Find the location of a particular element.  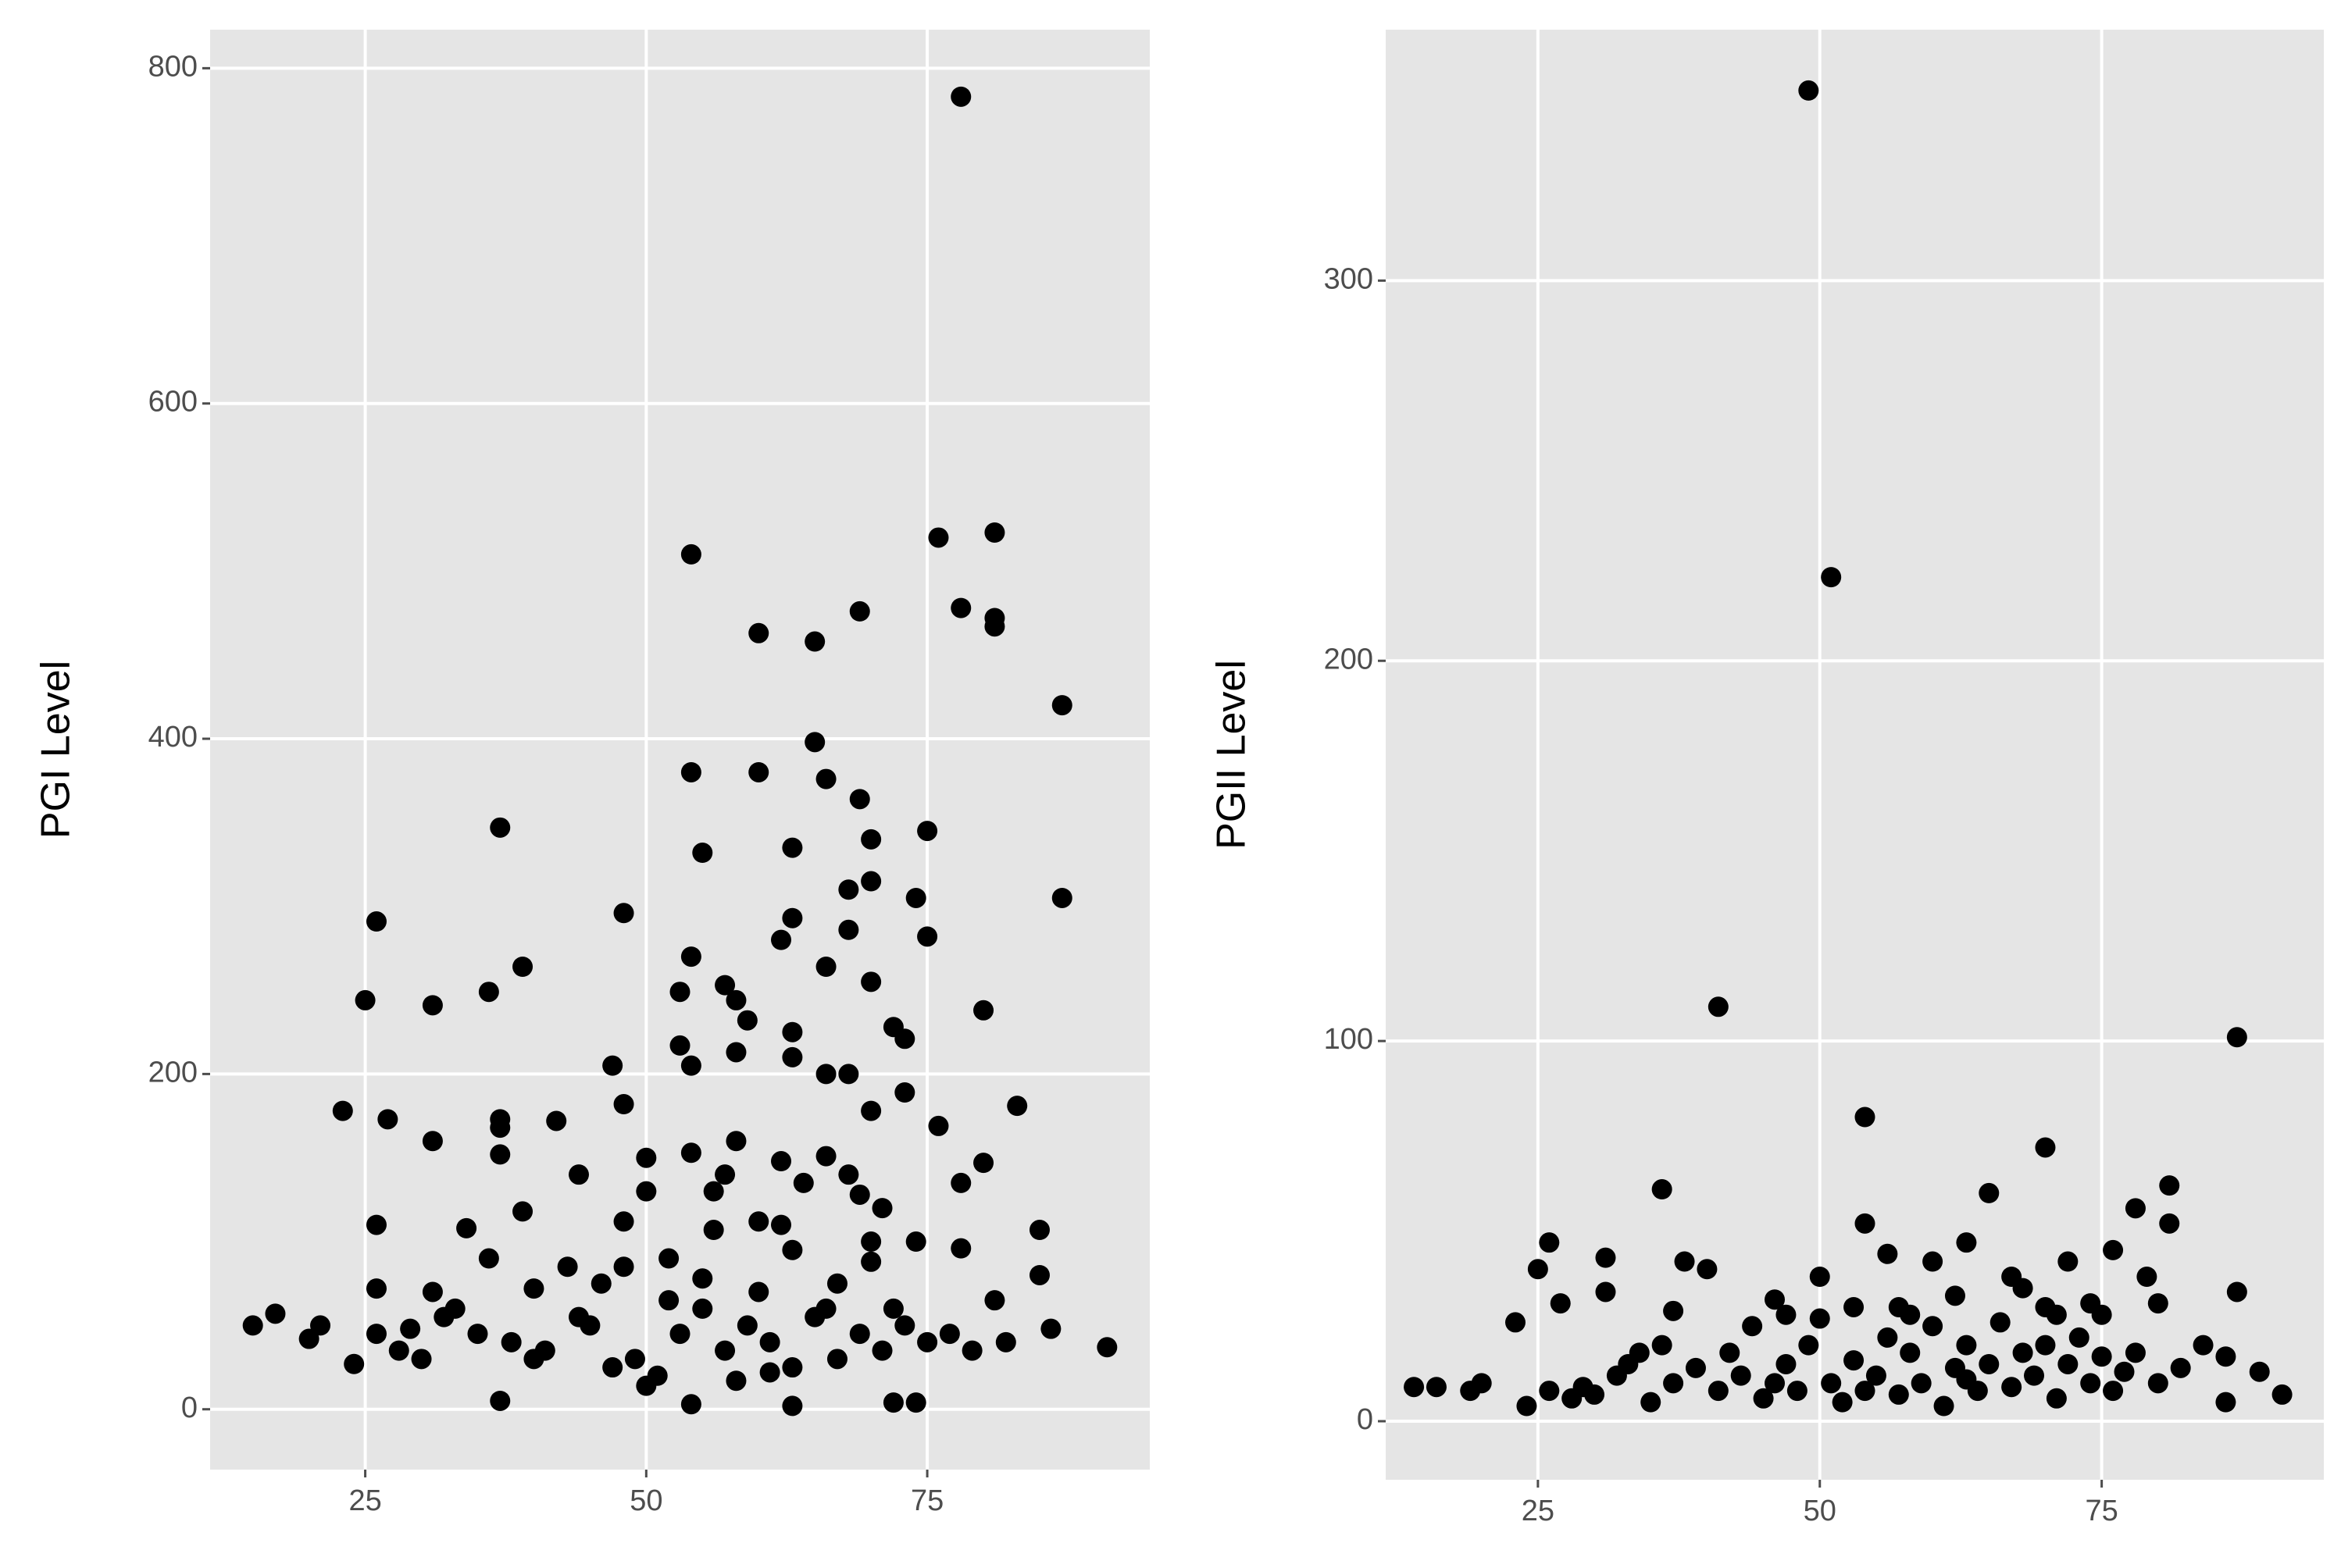

x-tick-label: 75 is located at coordinates (2101, 1511).